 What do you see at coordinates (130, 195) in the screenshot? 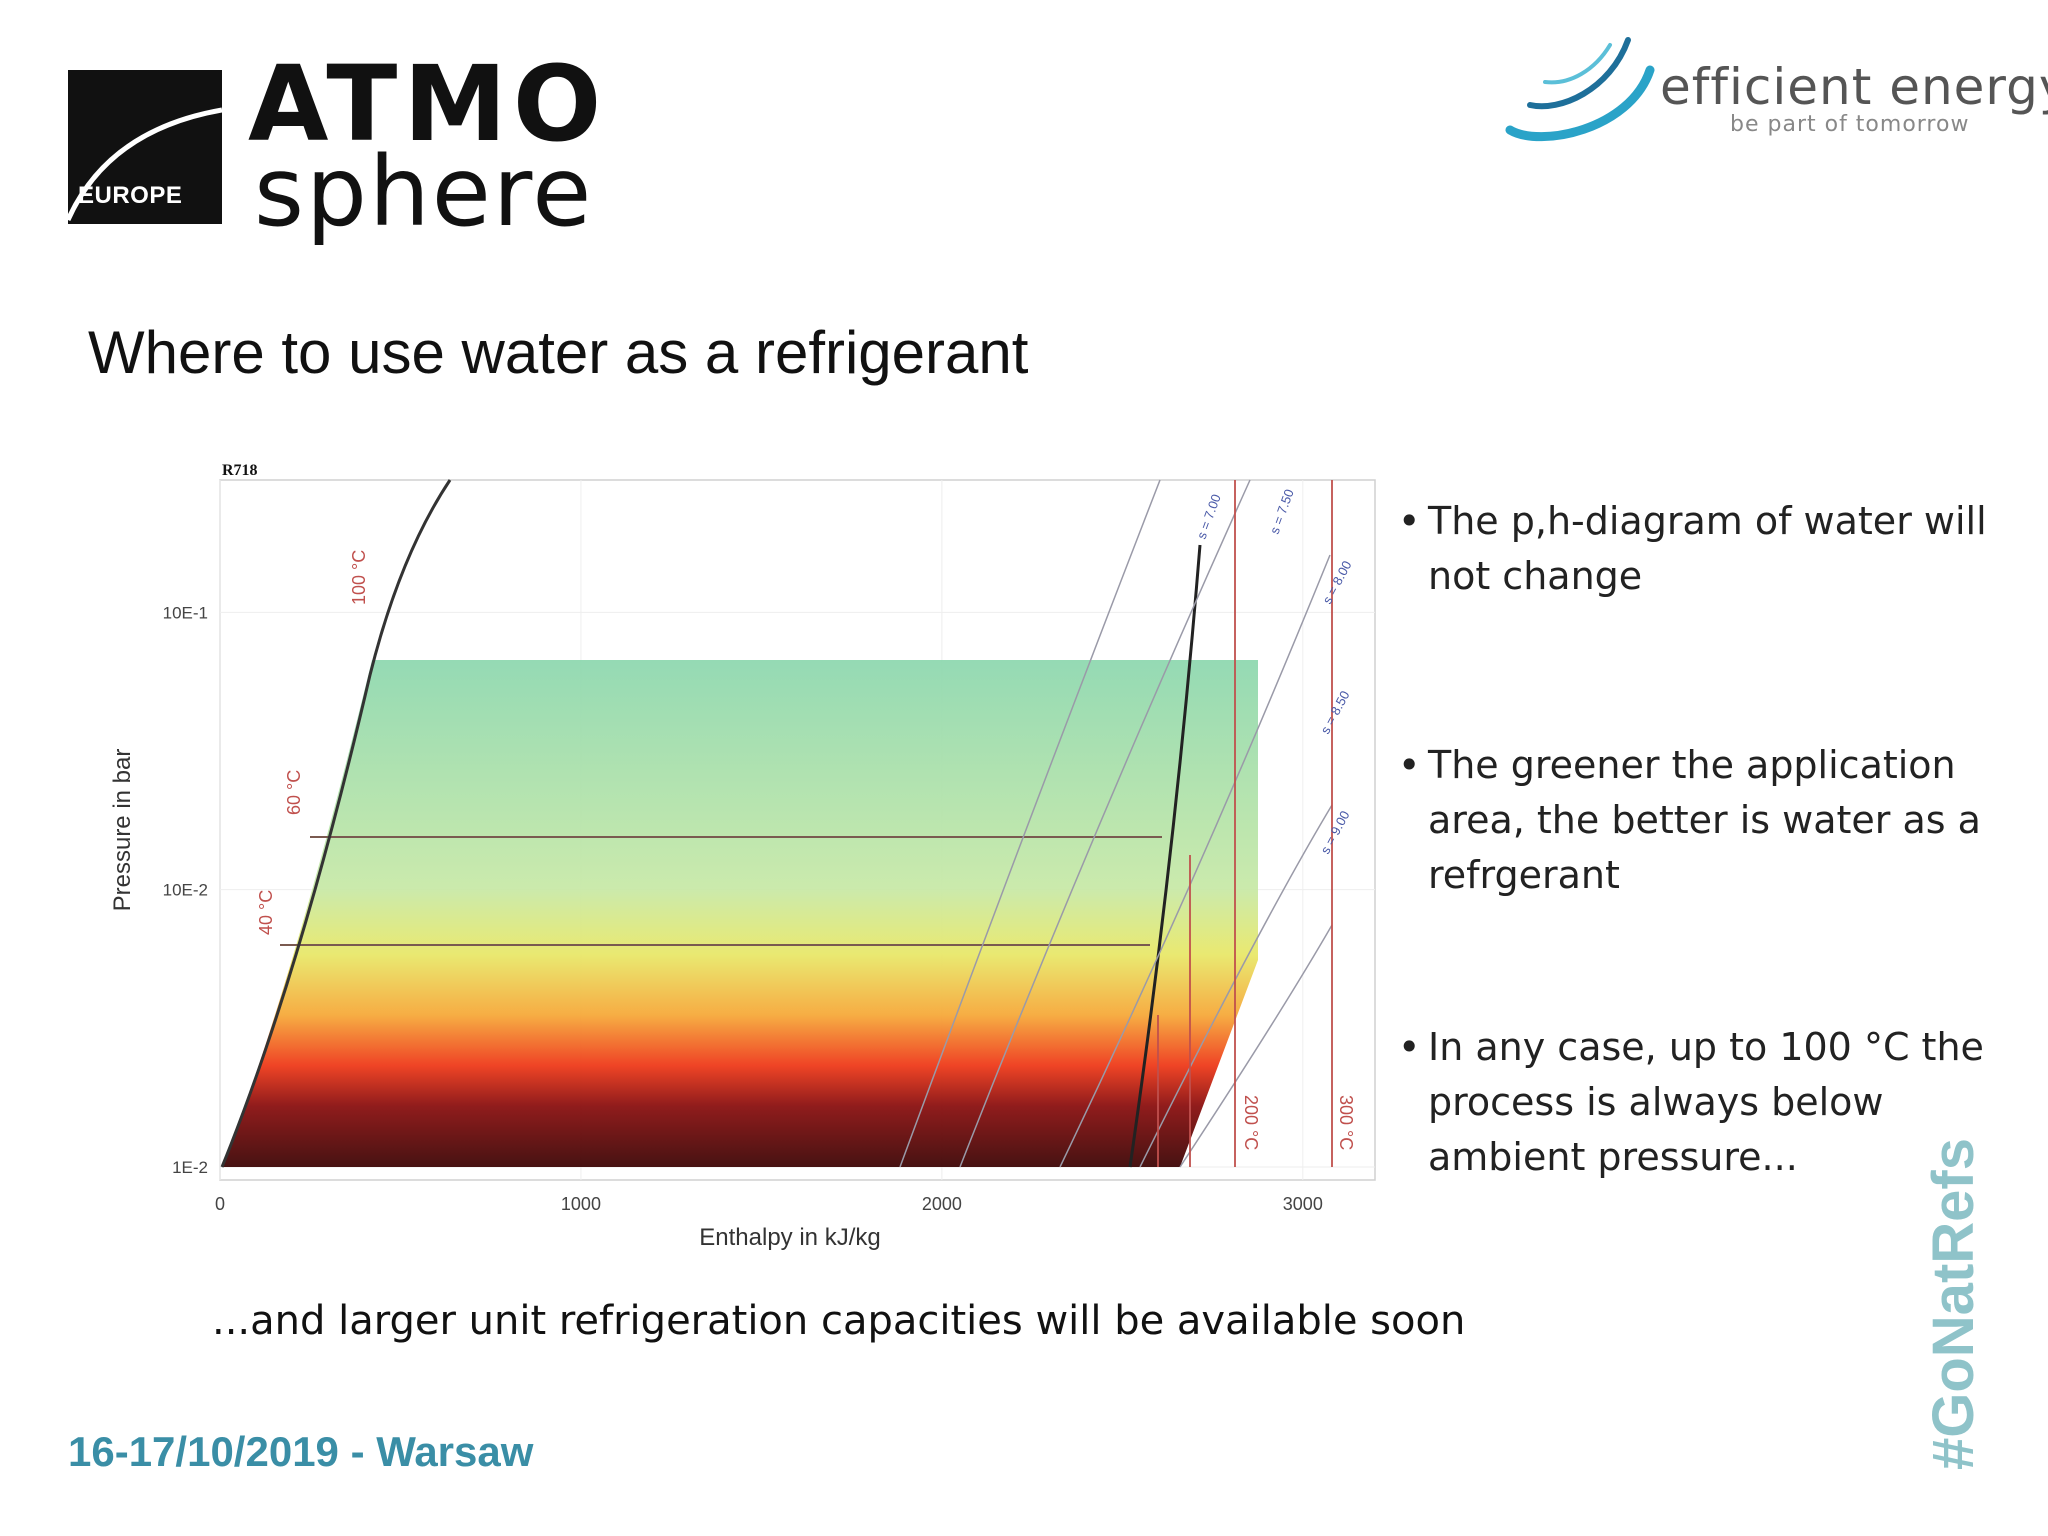
I see `atmosphere-region: EUROPE` at bounding box center [130, 195].